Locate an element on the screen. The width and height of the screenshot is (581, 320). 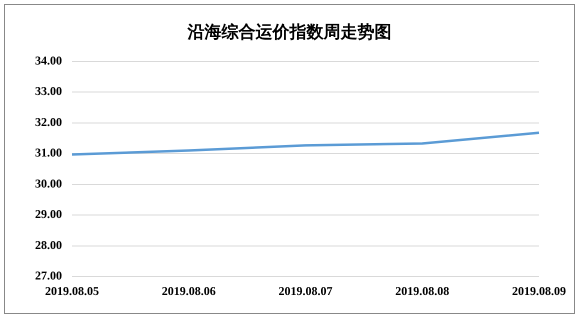
chart-title: 沿海综合运价指数周走势图 is located at coordinates (289, 32).